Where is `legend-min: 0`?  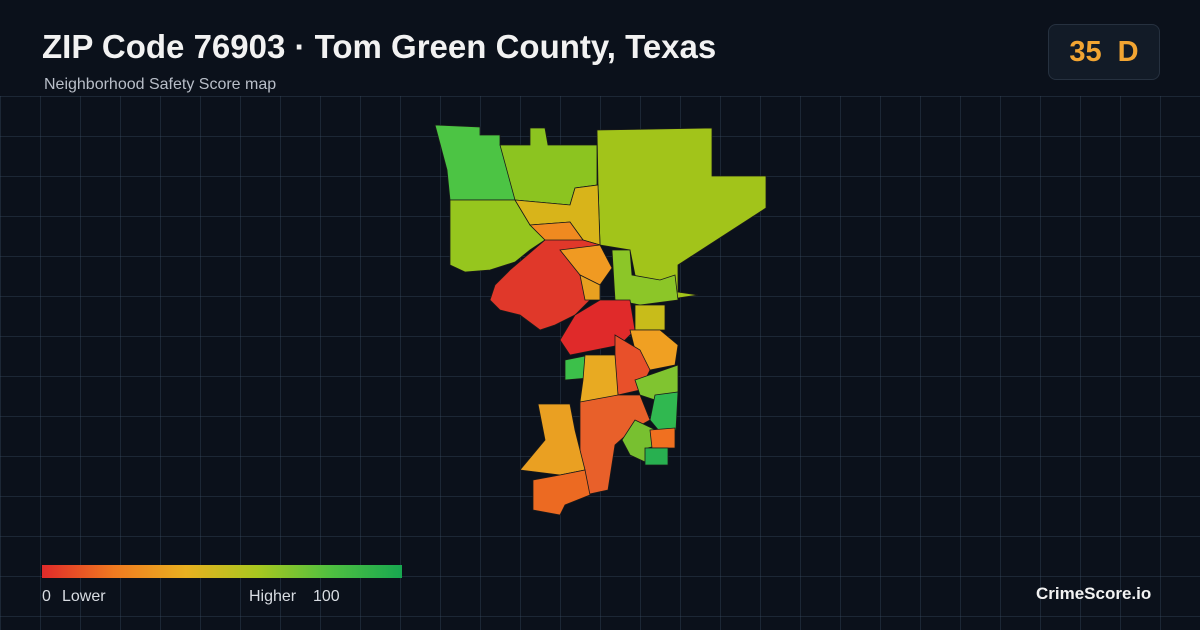
legend-min: 0 is located at coordinates (46, 596).